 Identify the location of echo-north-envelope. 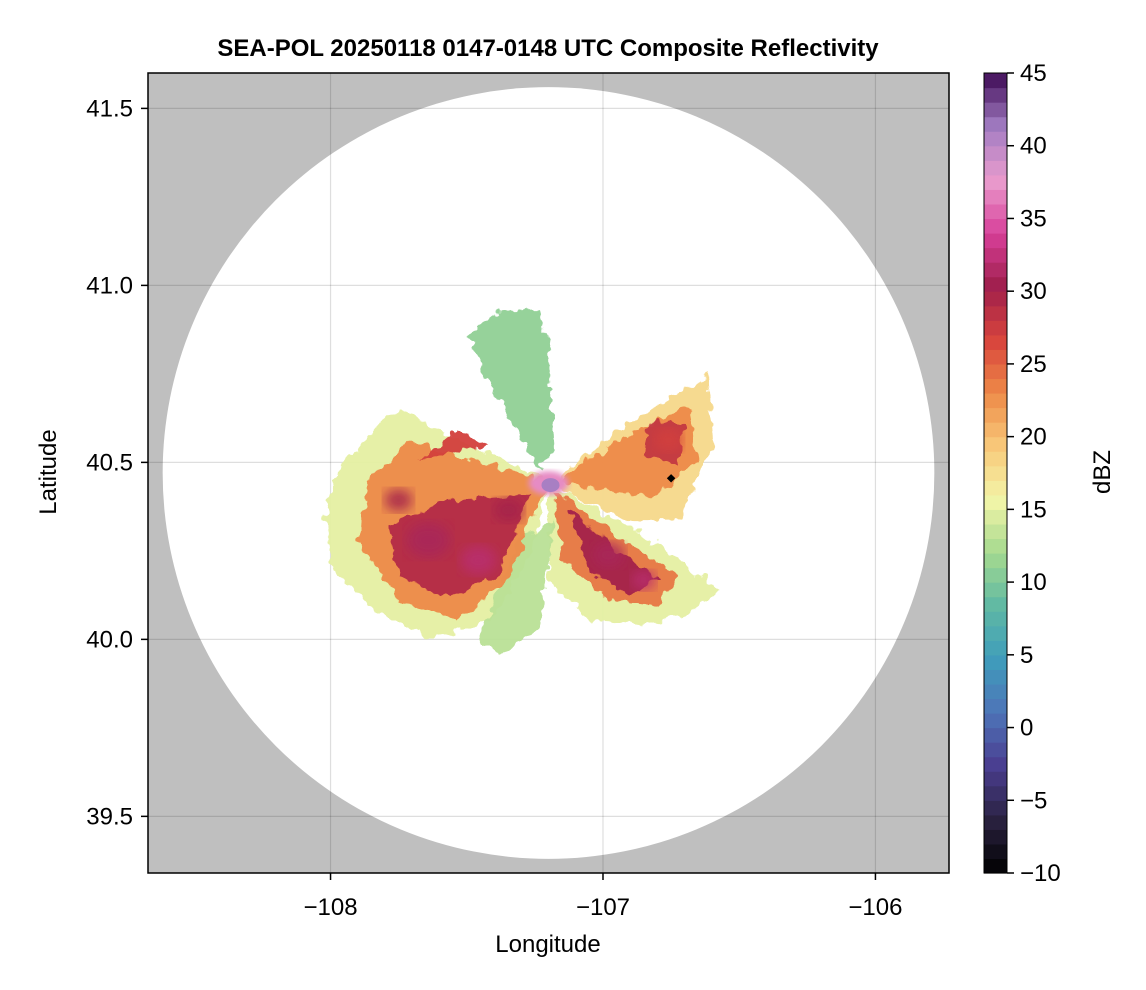
(511, 390).